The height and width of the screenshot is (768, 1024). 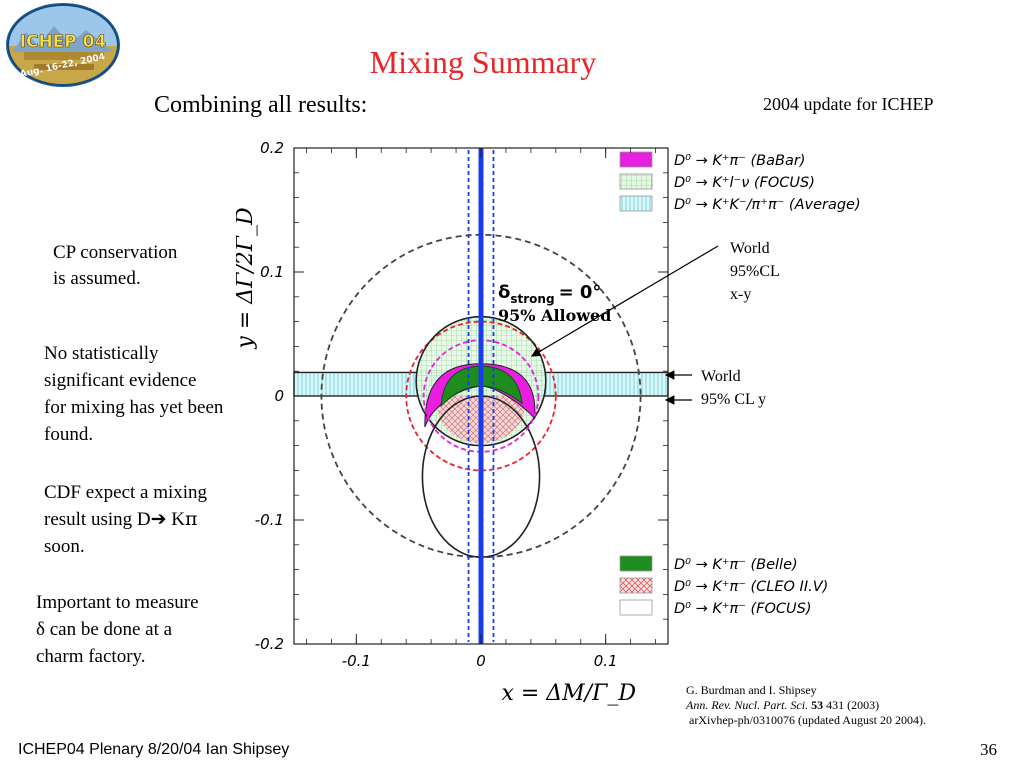 I want to click on x-tick-label: 0, so click(x=481, y=661).